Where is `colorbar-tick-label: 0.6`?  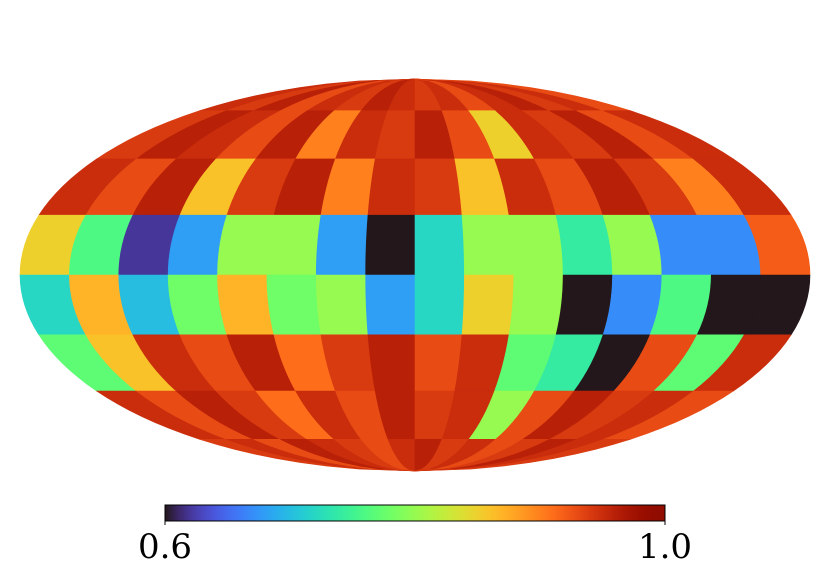 colorbar-tick-label: 0.6 is located at coordinates (165, 544).